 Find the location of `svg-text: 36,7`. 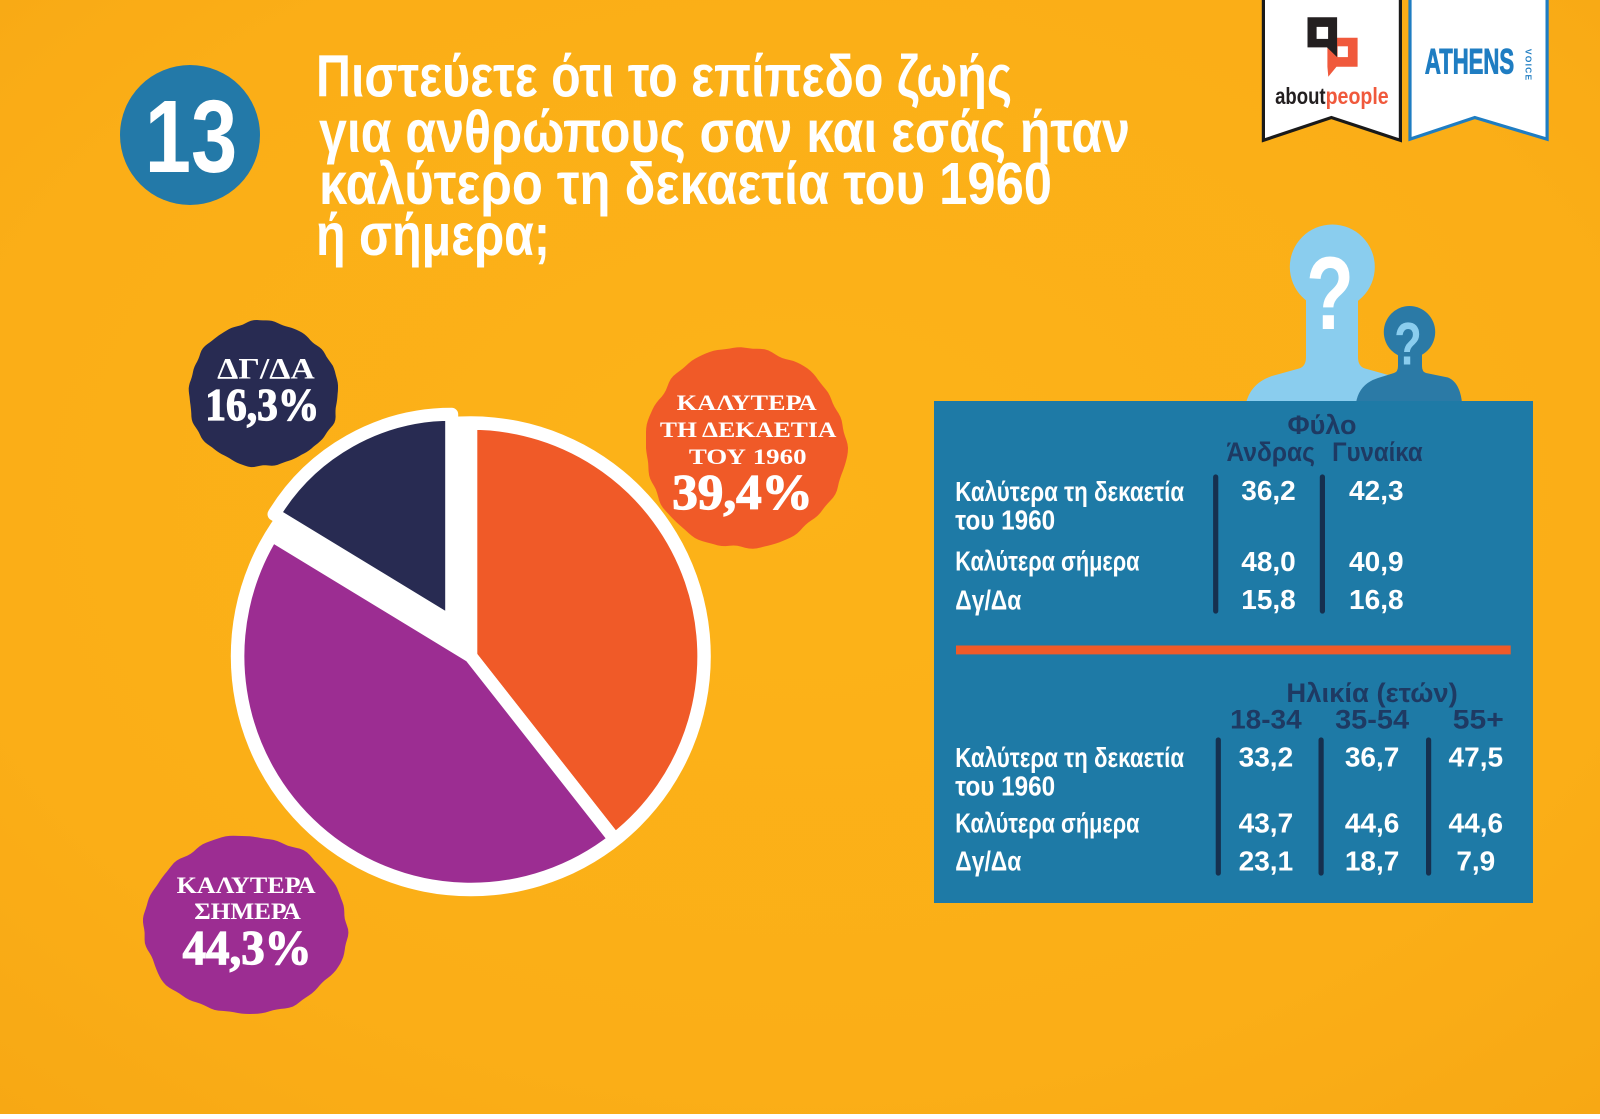

svg-text: 36,7 is located at coordinates (1372, 756).